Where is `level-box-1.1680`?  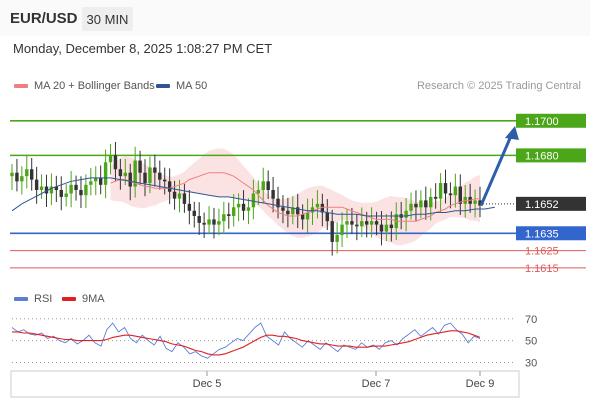 level-box-1.1680 is located at coordinates (551, 155).